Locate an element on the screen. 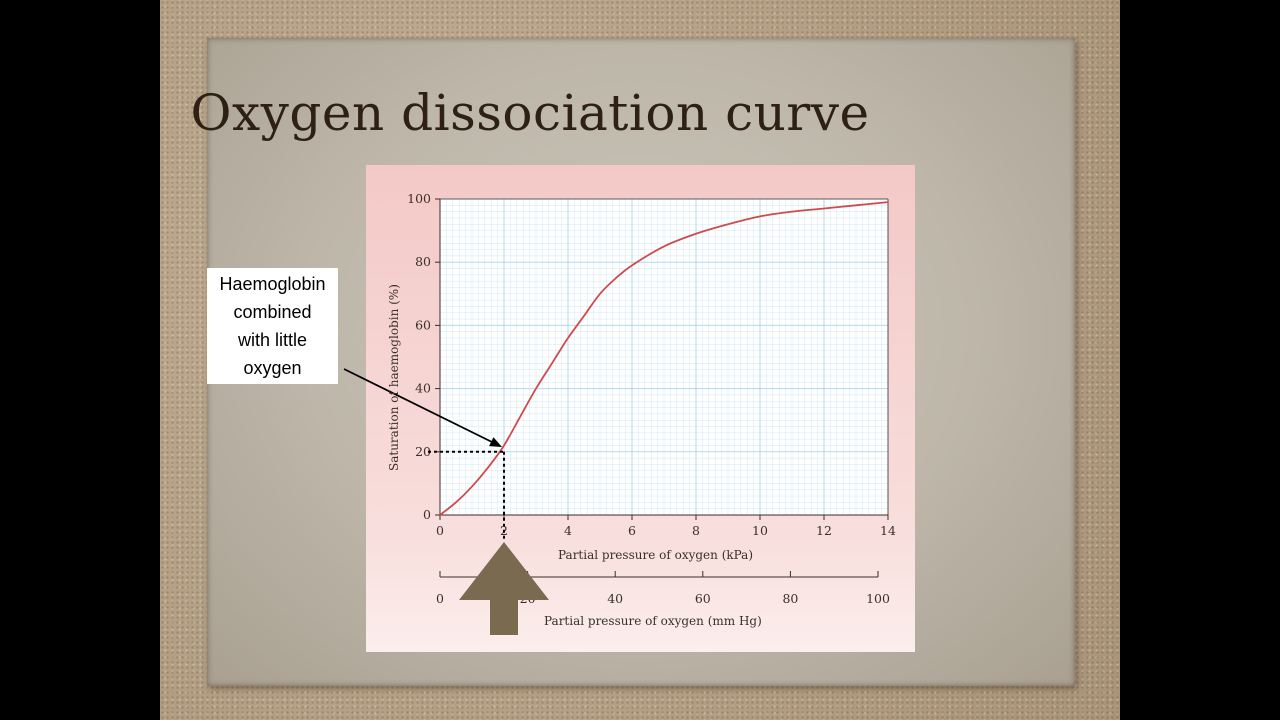  x-tick-label: 8 is located at coordinates (696, 530).